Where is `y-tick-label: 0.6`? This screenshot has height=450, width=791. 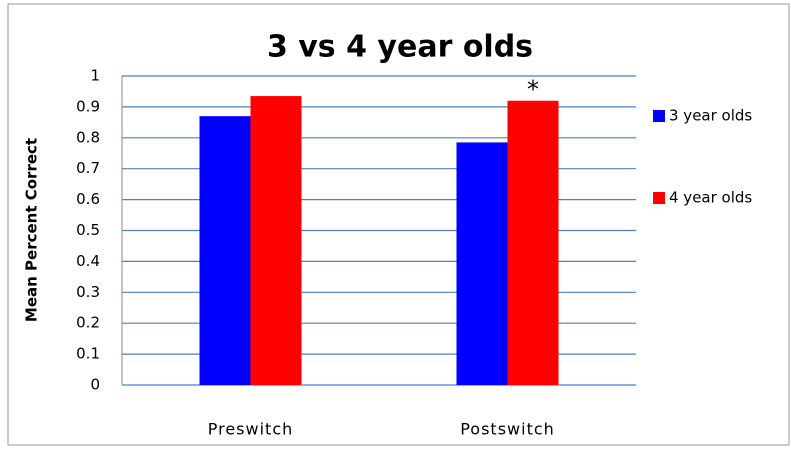 y-tick-label: 0.6 is located at coordinates (88, 199).